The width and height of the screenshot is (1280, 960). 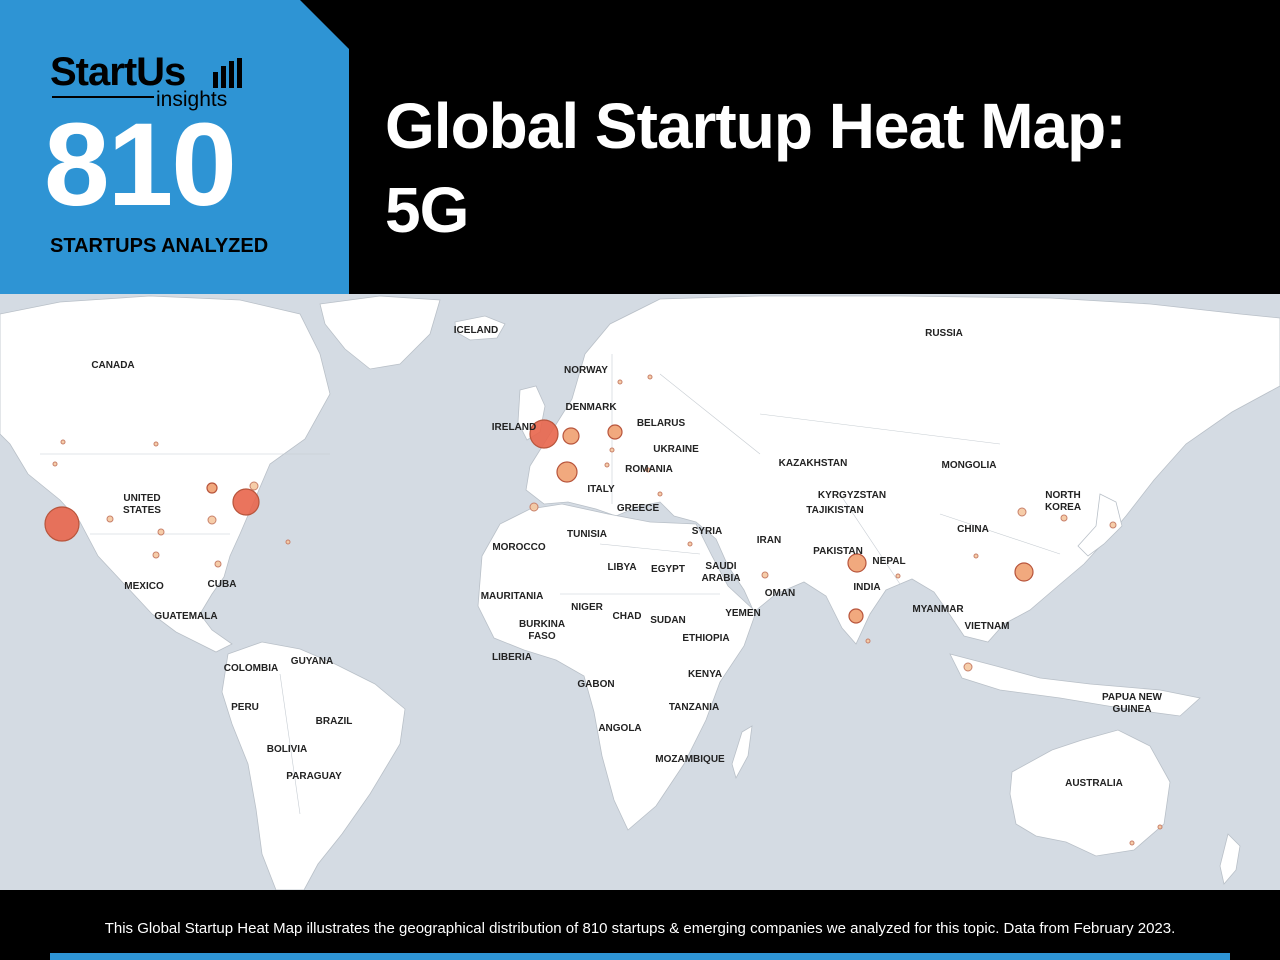 What do you see at coordinates (1100, 525) in the screenshot?
I see `japan-land` at bounding box center [1100, 525].